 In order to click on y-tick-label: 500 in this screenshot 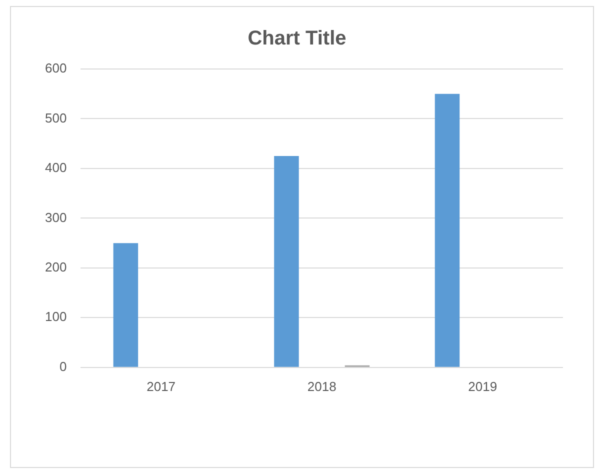, I will do `click(55, 118)`.